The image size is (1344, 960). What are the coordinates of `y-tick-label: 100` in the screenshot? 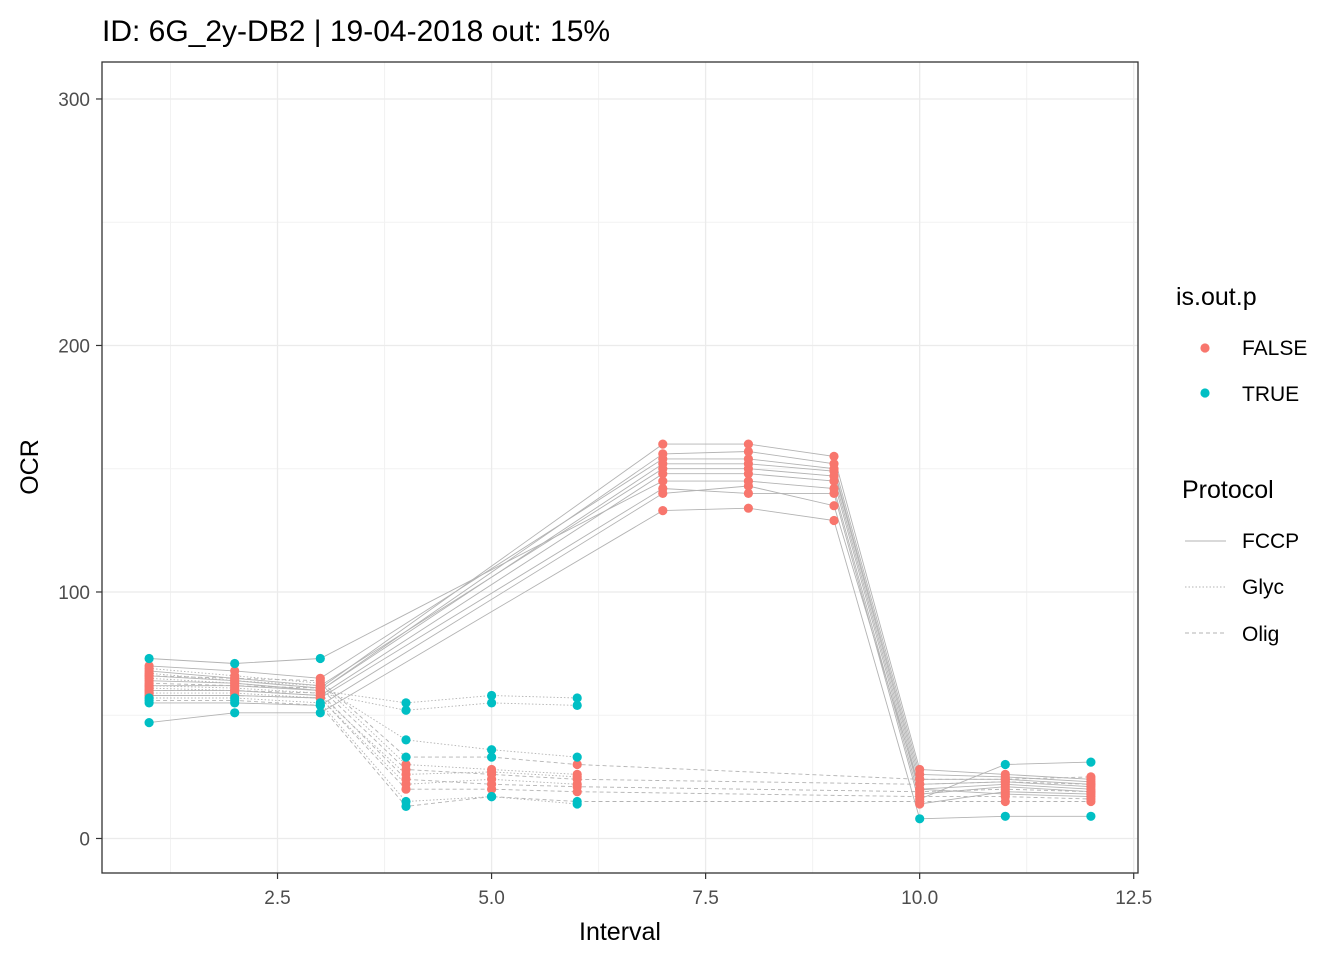 It's located at (74, 593).